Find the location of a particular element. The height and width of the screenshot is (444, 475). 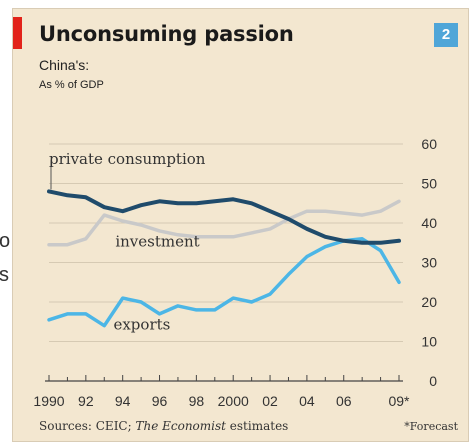

sources-note: Sources: CEIC; The Economist estimates is located at coordinates (163, 426).